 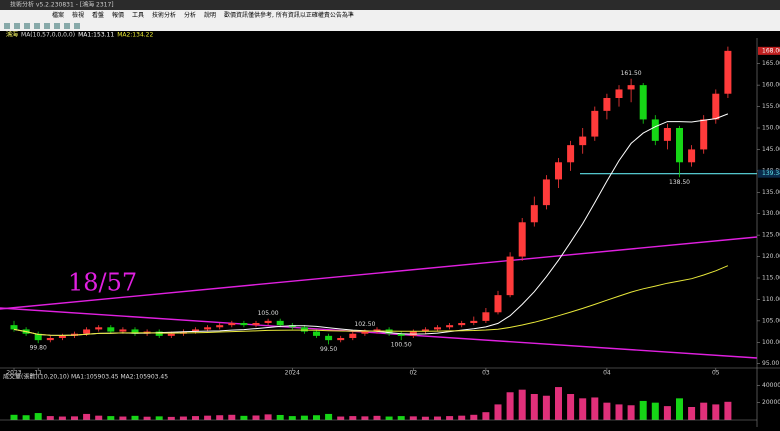 I want to click on menu-item: 檢視, so click(x=78, y=15).